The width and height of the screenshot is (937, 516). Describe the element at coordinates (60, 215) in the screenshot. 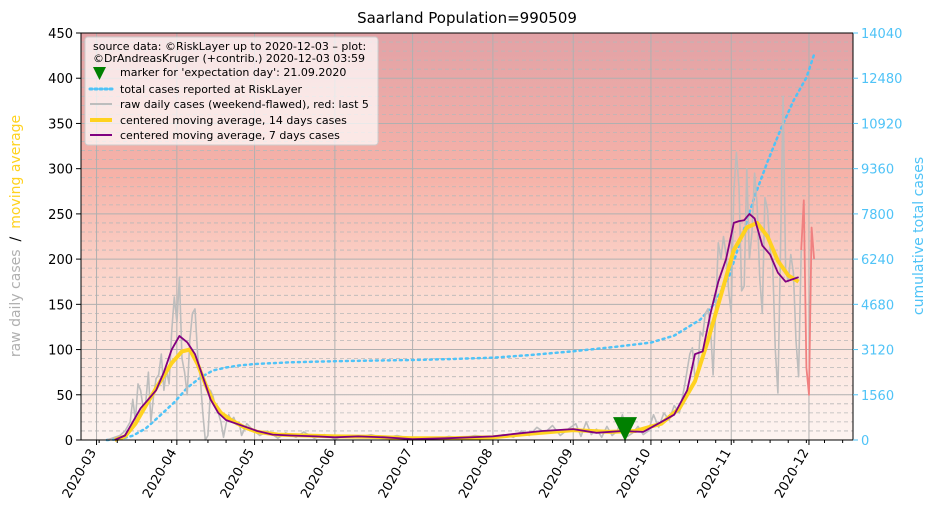

I see `left-tick-label: 250` at that location.